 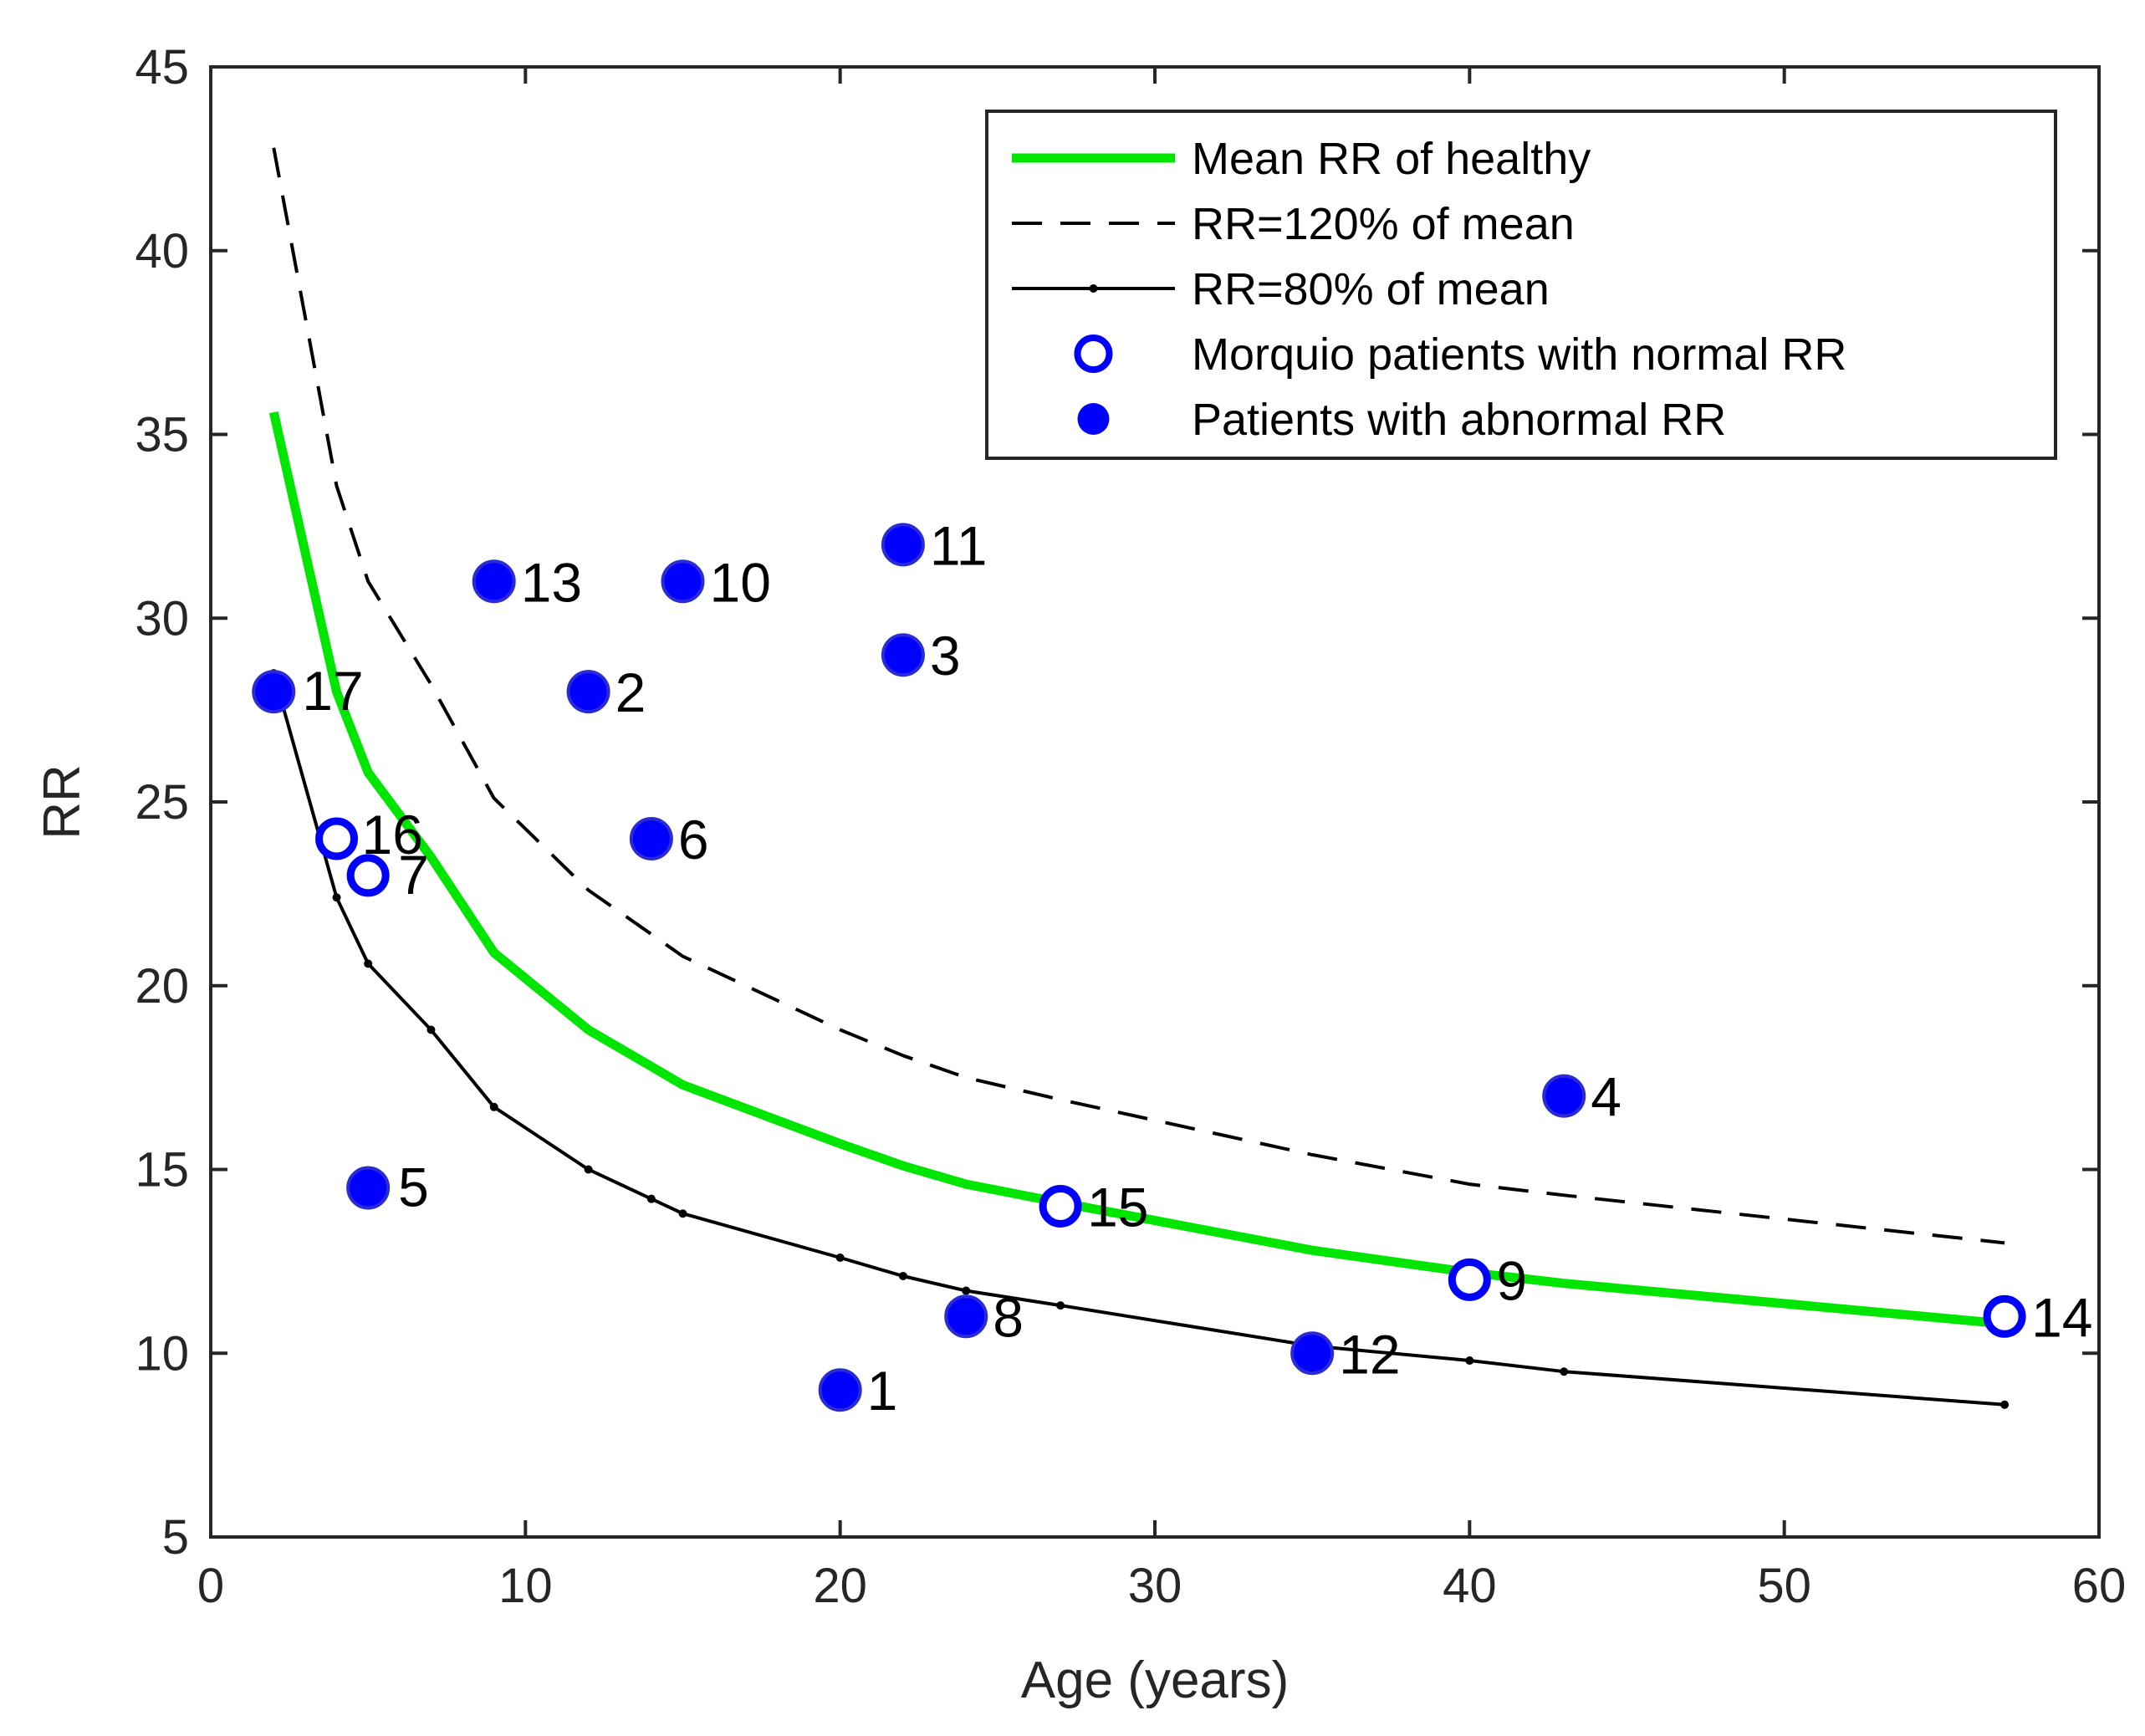 What do you see at coordinates (162, 251) in the screenshot?
I see `y-tick-label: 40` at bounding box center [162, 251].